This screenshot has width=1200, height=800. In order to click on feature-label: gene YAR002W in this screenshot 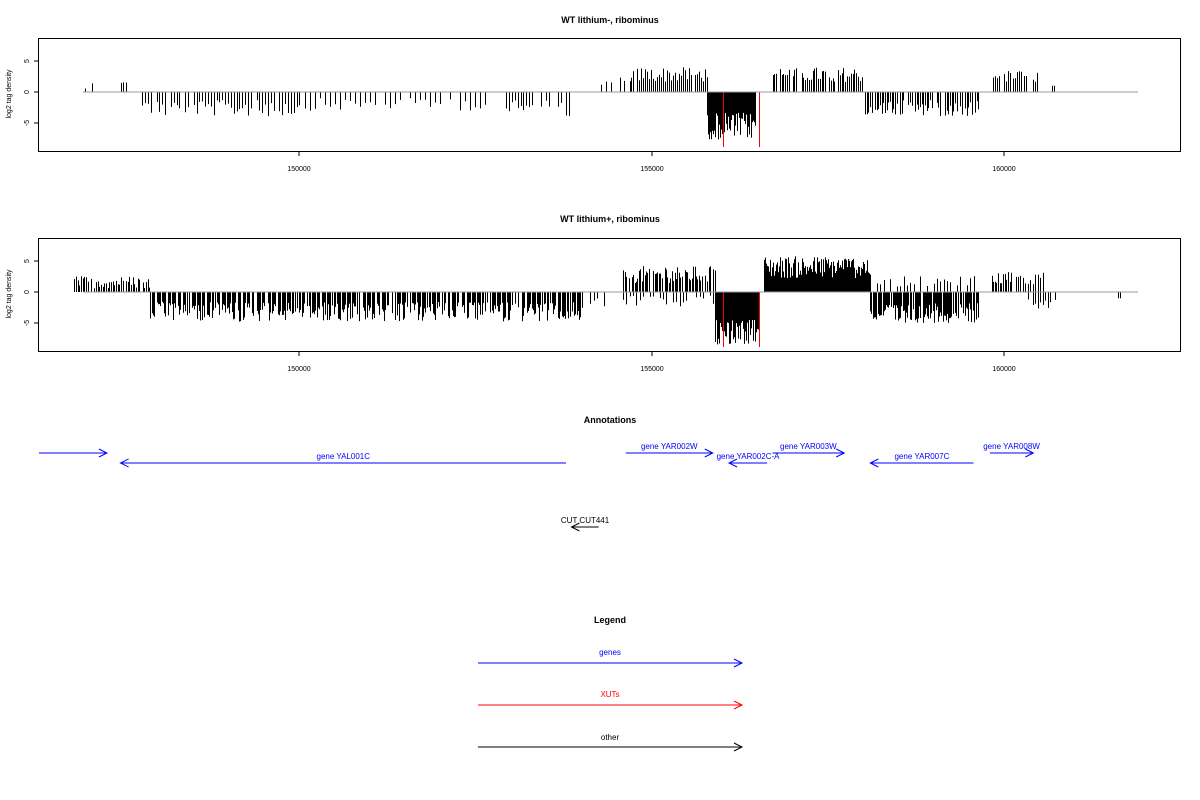, I will do `click(669, 446)`.